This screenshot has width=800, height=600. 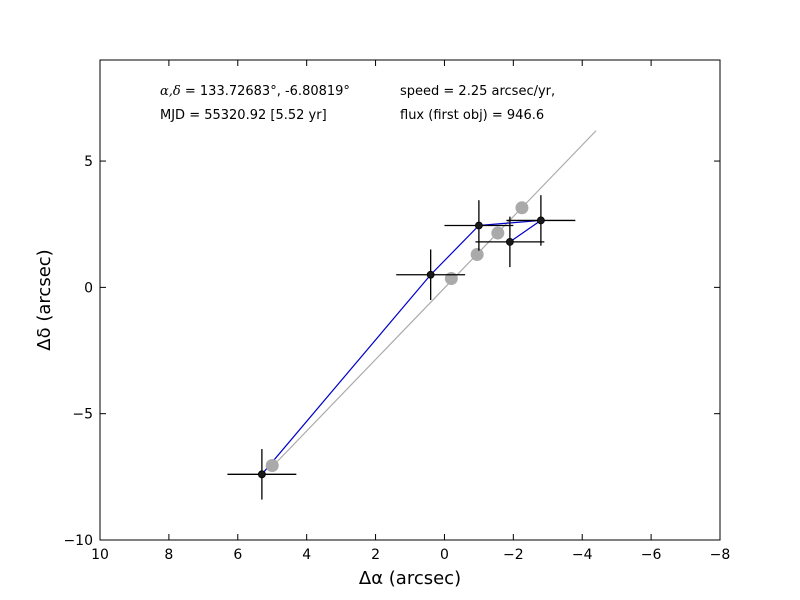 I want to click on x-tick-label: 8, so click(x=168, y=555).